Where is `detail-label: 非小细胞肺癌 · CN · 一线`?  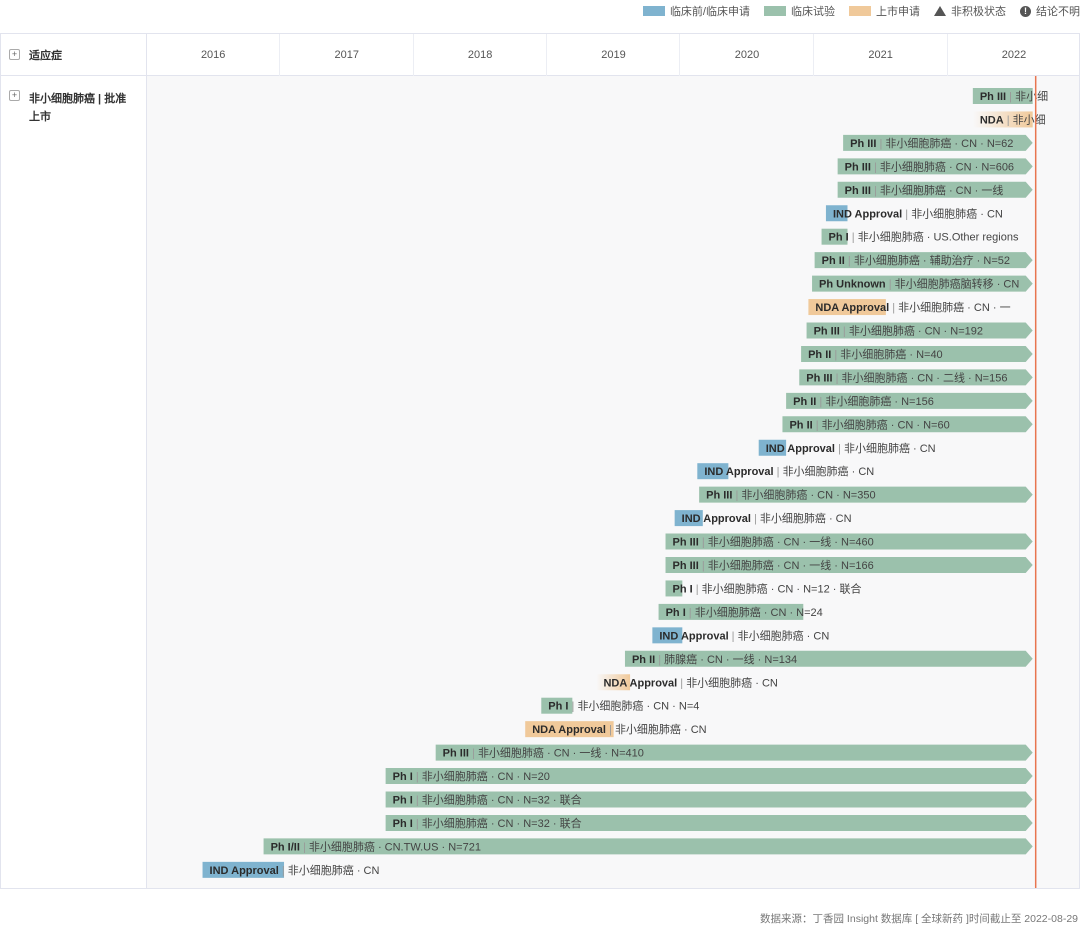
detail-label: 非小细胞肺癌 · CN · 一线 is located at coordinates (941, 190).